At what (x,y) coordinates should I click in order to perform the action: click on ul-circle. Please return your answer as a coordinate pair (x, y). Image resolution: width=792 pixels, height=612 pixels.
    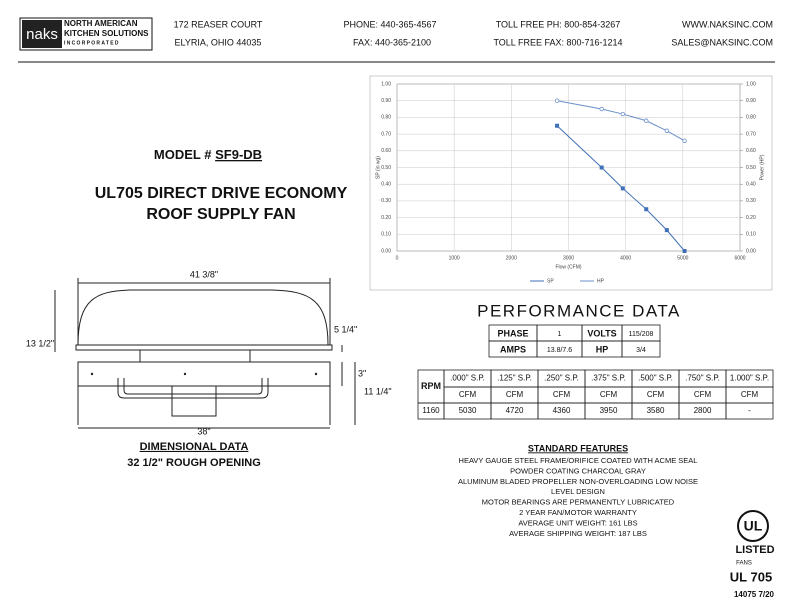
    Looking at the image, I should click on (753, 526).